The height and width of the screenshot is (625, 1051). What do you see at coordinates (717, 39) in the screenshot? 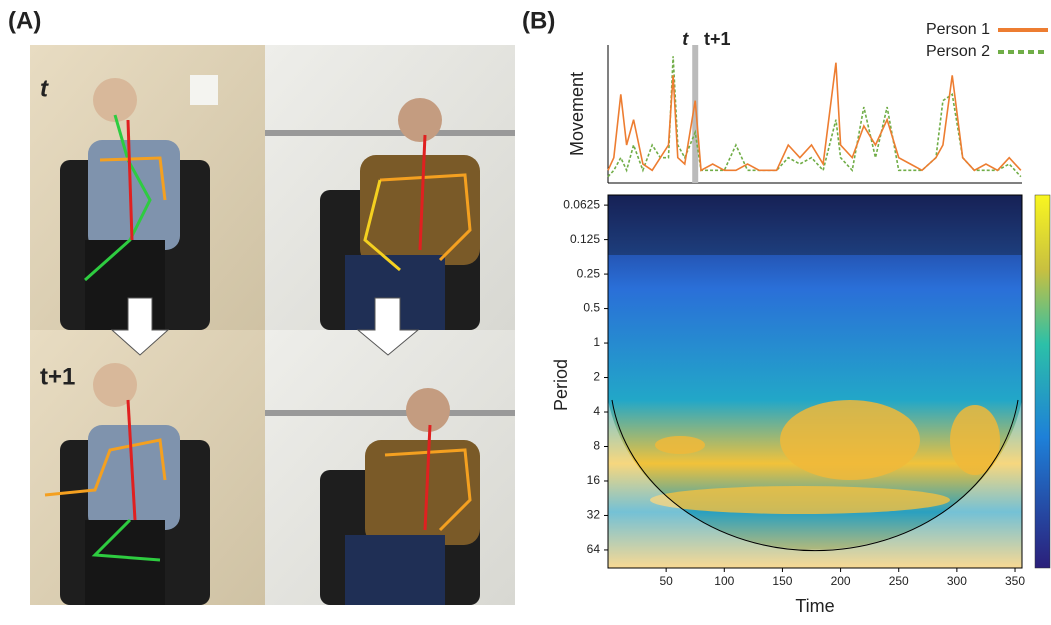
I see `marker-label: t+1` at bounding box center [717, 39].